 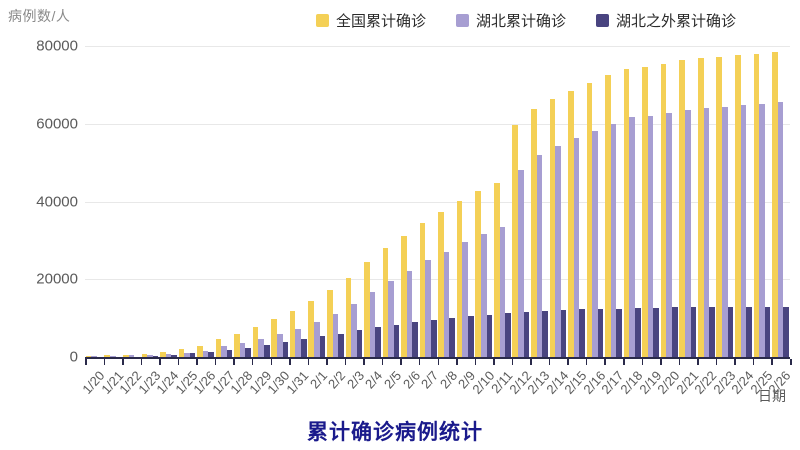 I want to click on bar-group-2/25, so click(x=762, y=201).